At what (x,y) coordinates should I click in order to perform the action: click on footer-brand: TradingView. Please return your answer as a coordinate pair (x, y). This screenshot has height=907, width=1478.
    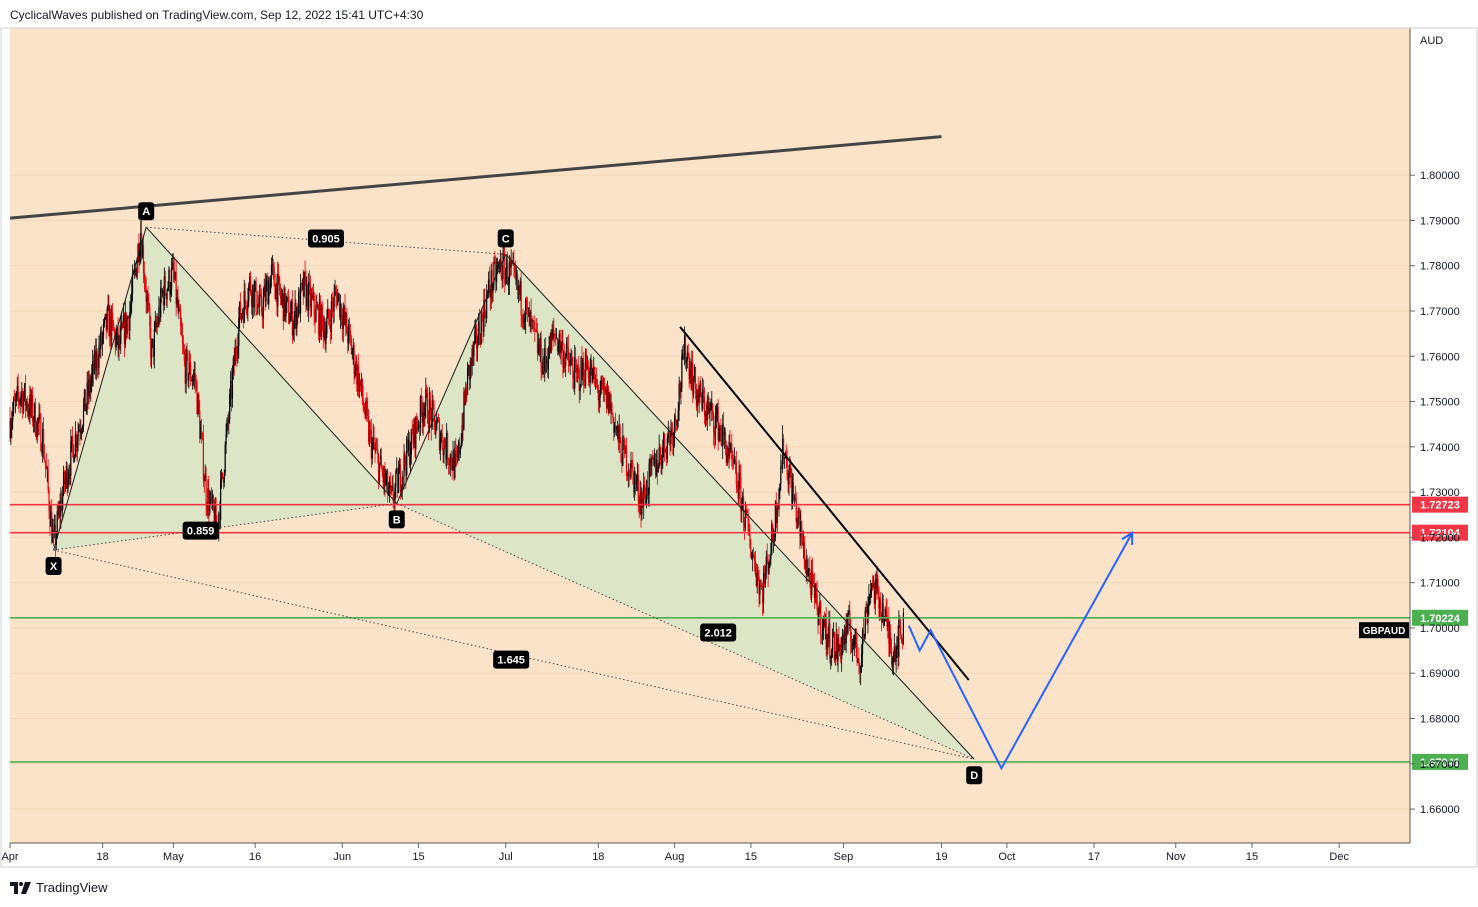
    Looking at the image, I should click on (59, 887).